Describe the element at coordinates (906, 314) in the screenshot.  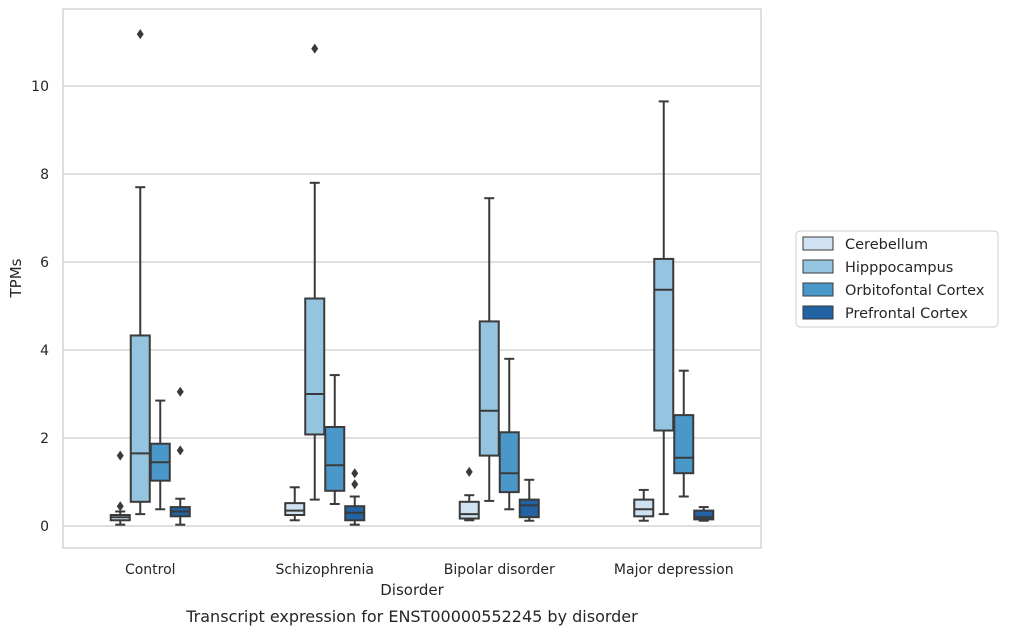
I see `legend-label: Prefrontal Cortex` at that location.